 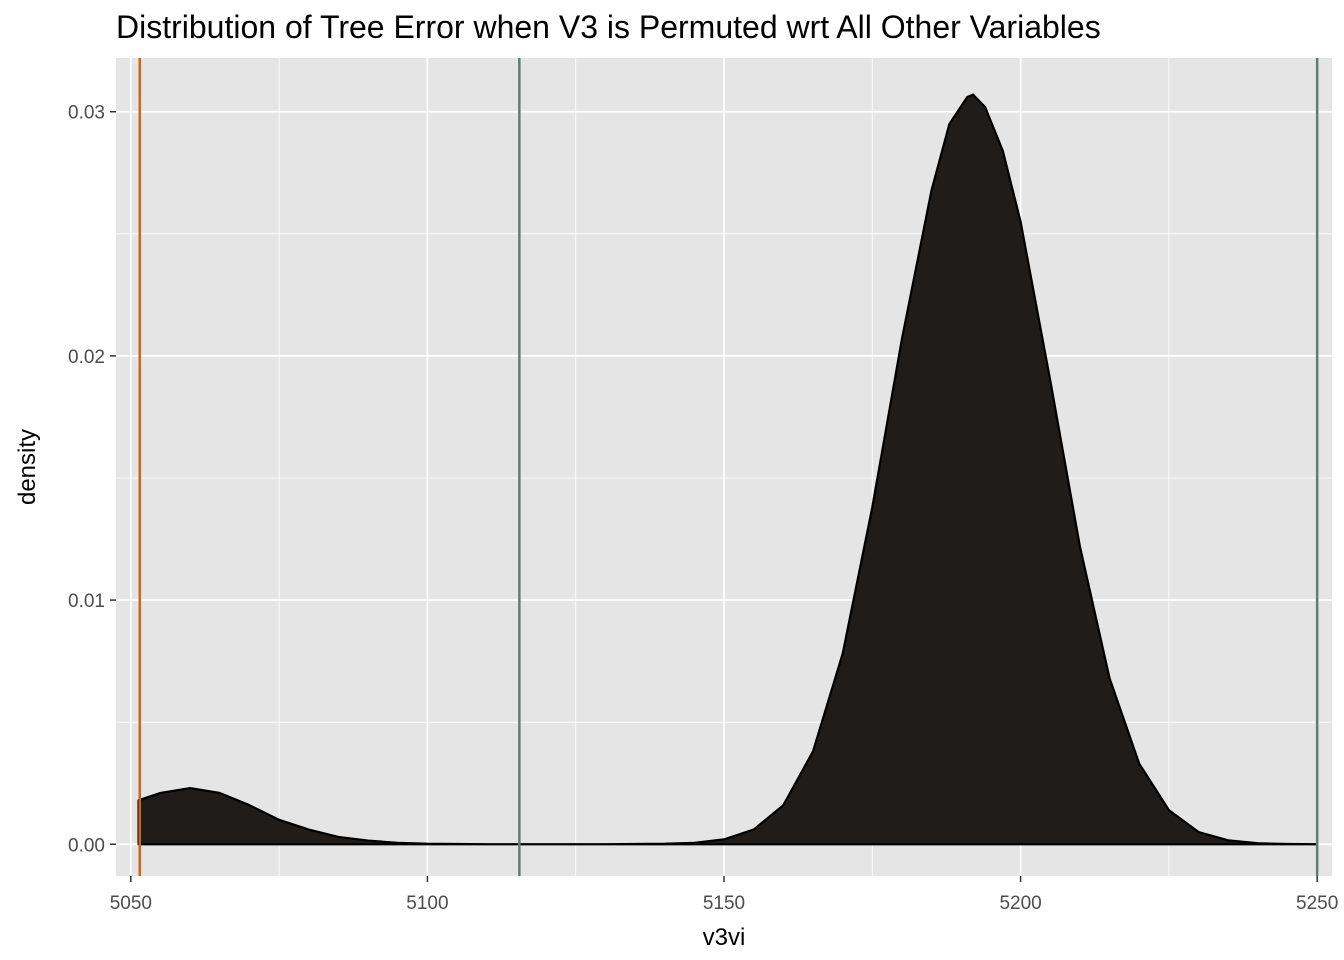 I want to click on y-tick-label: 0.01, so click(x=86, y=601).